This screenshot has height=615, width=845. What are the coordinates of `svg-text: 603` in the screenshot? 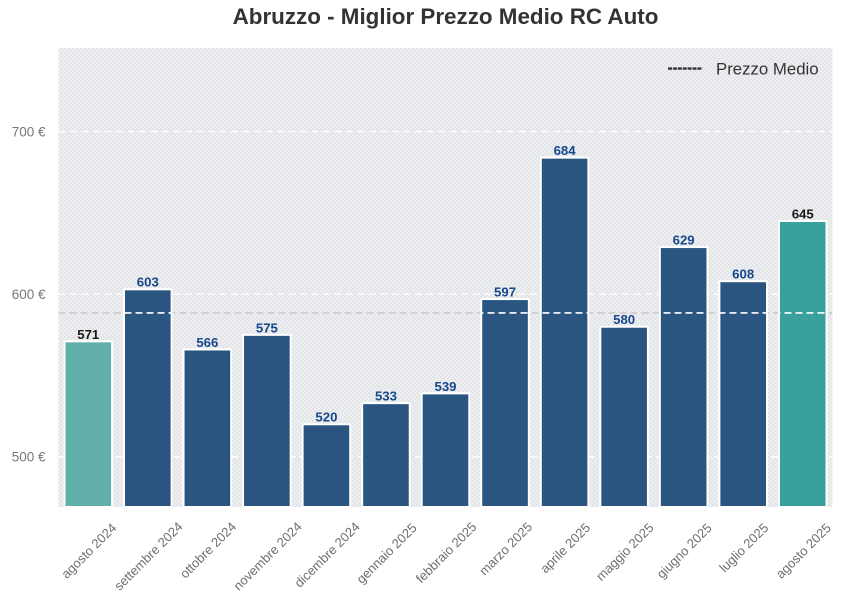 It's located at (148, 282).